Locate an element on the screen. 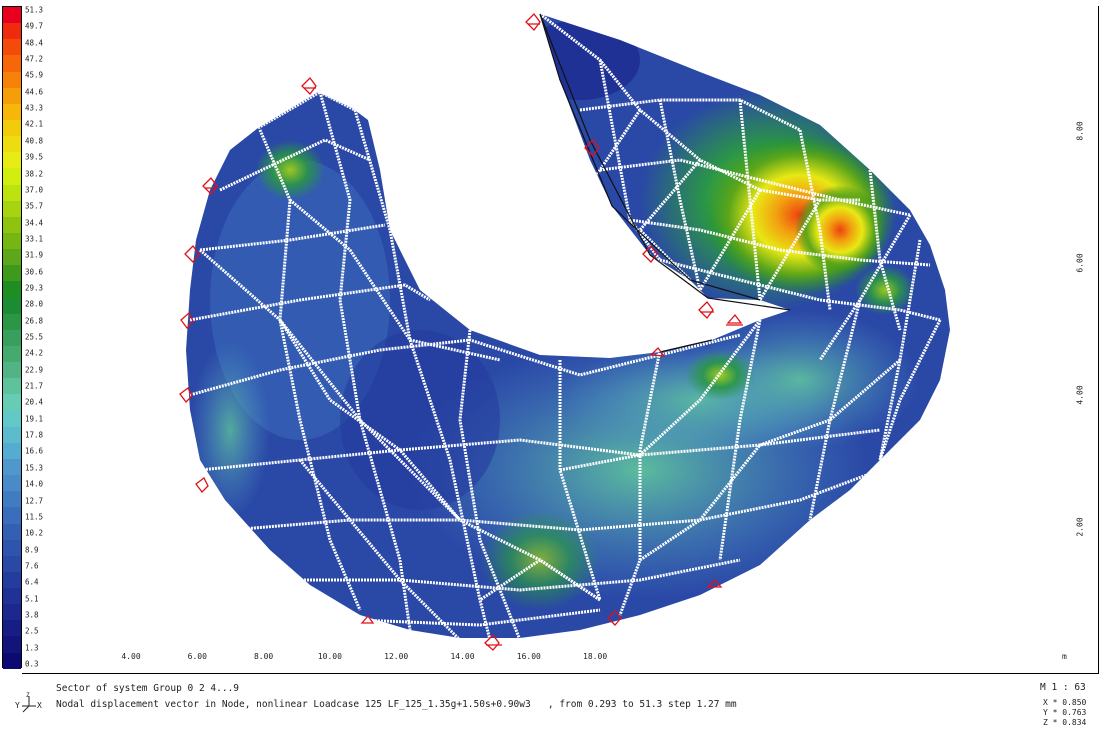 This screenshot has width=1100, height=733. legend-label: 5.1 is located at coordinates (32, 599).